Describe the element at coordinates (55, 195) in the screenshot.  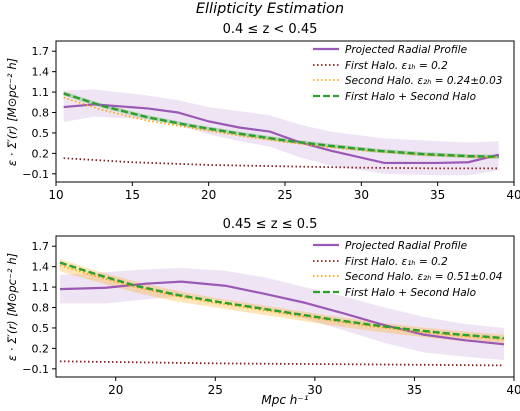
I see `x-tick-label: 10` at that location.